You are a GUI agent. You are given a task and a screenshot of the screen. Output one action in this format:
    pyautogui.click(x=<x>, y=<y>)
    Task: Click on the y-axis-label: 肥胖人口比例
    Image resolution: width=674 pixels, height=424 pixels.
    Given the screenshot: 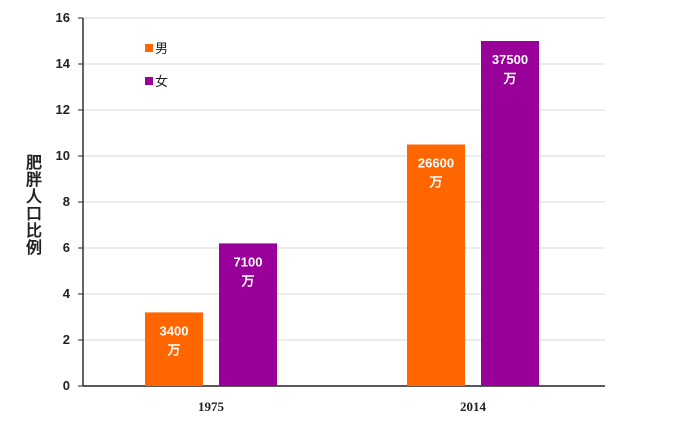 What is the action you would take?
    pyautogui.click(x=32, y=205)
    